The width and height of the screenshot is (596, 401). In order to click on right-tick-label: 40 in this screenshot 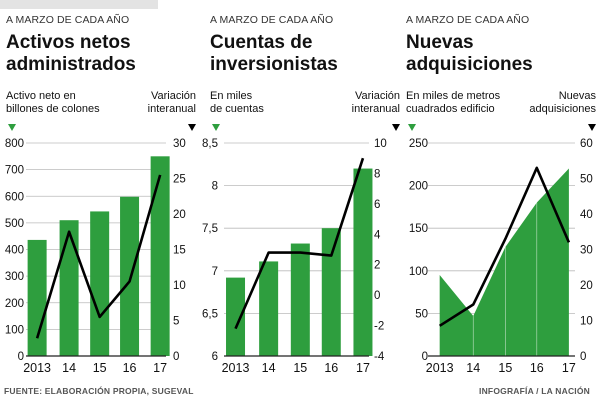, I will do `click(586, 215)`.